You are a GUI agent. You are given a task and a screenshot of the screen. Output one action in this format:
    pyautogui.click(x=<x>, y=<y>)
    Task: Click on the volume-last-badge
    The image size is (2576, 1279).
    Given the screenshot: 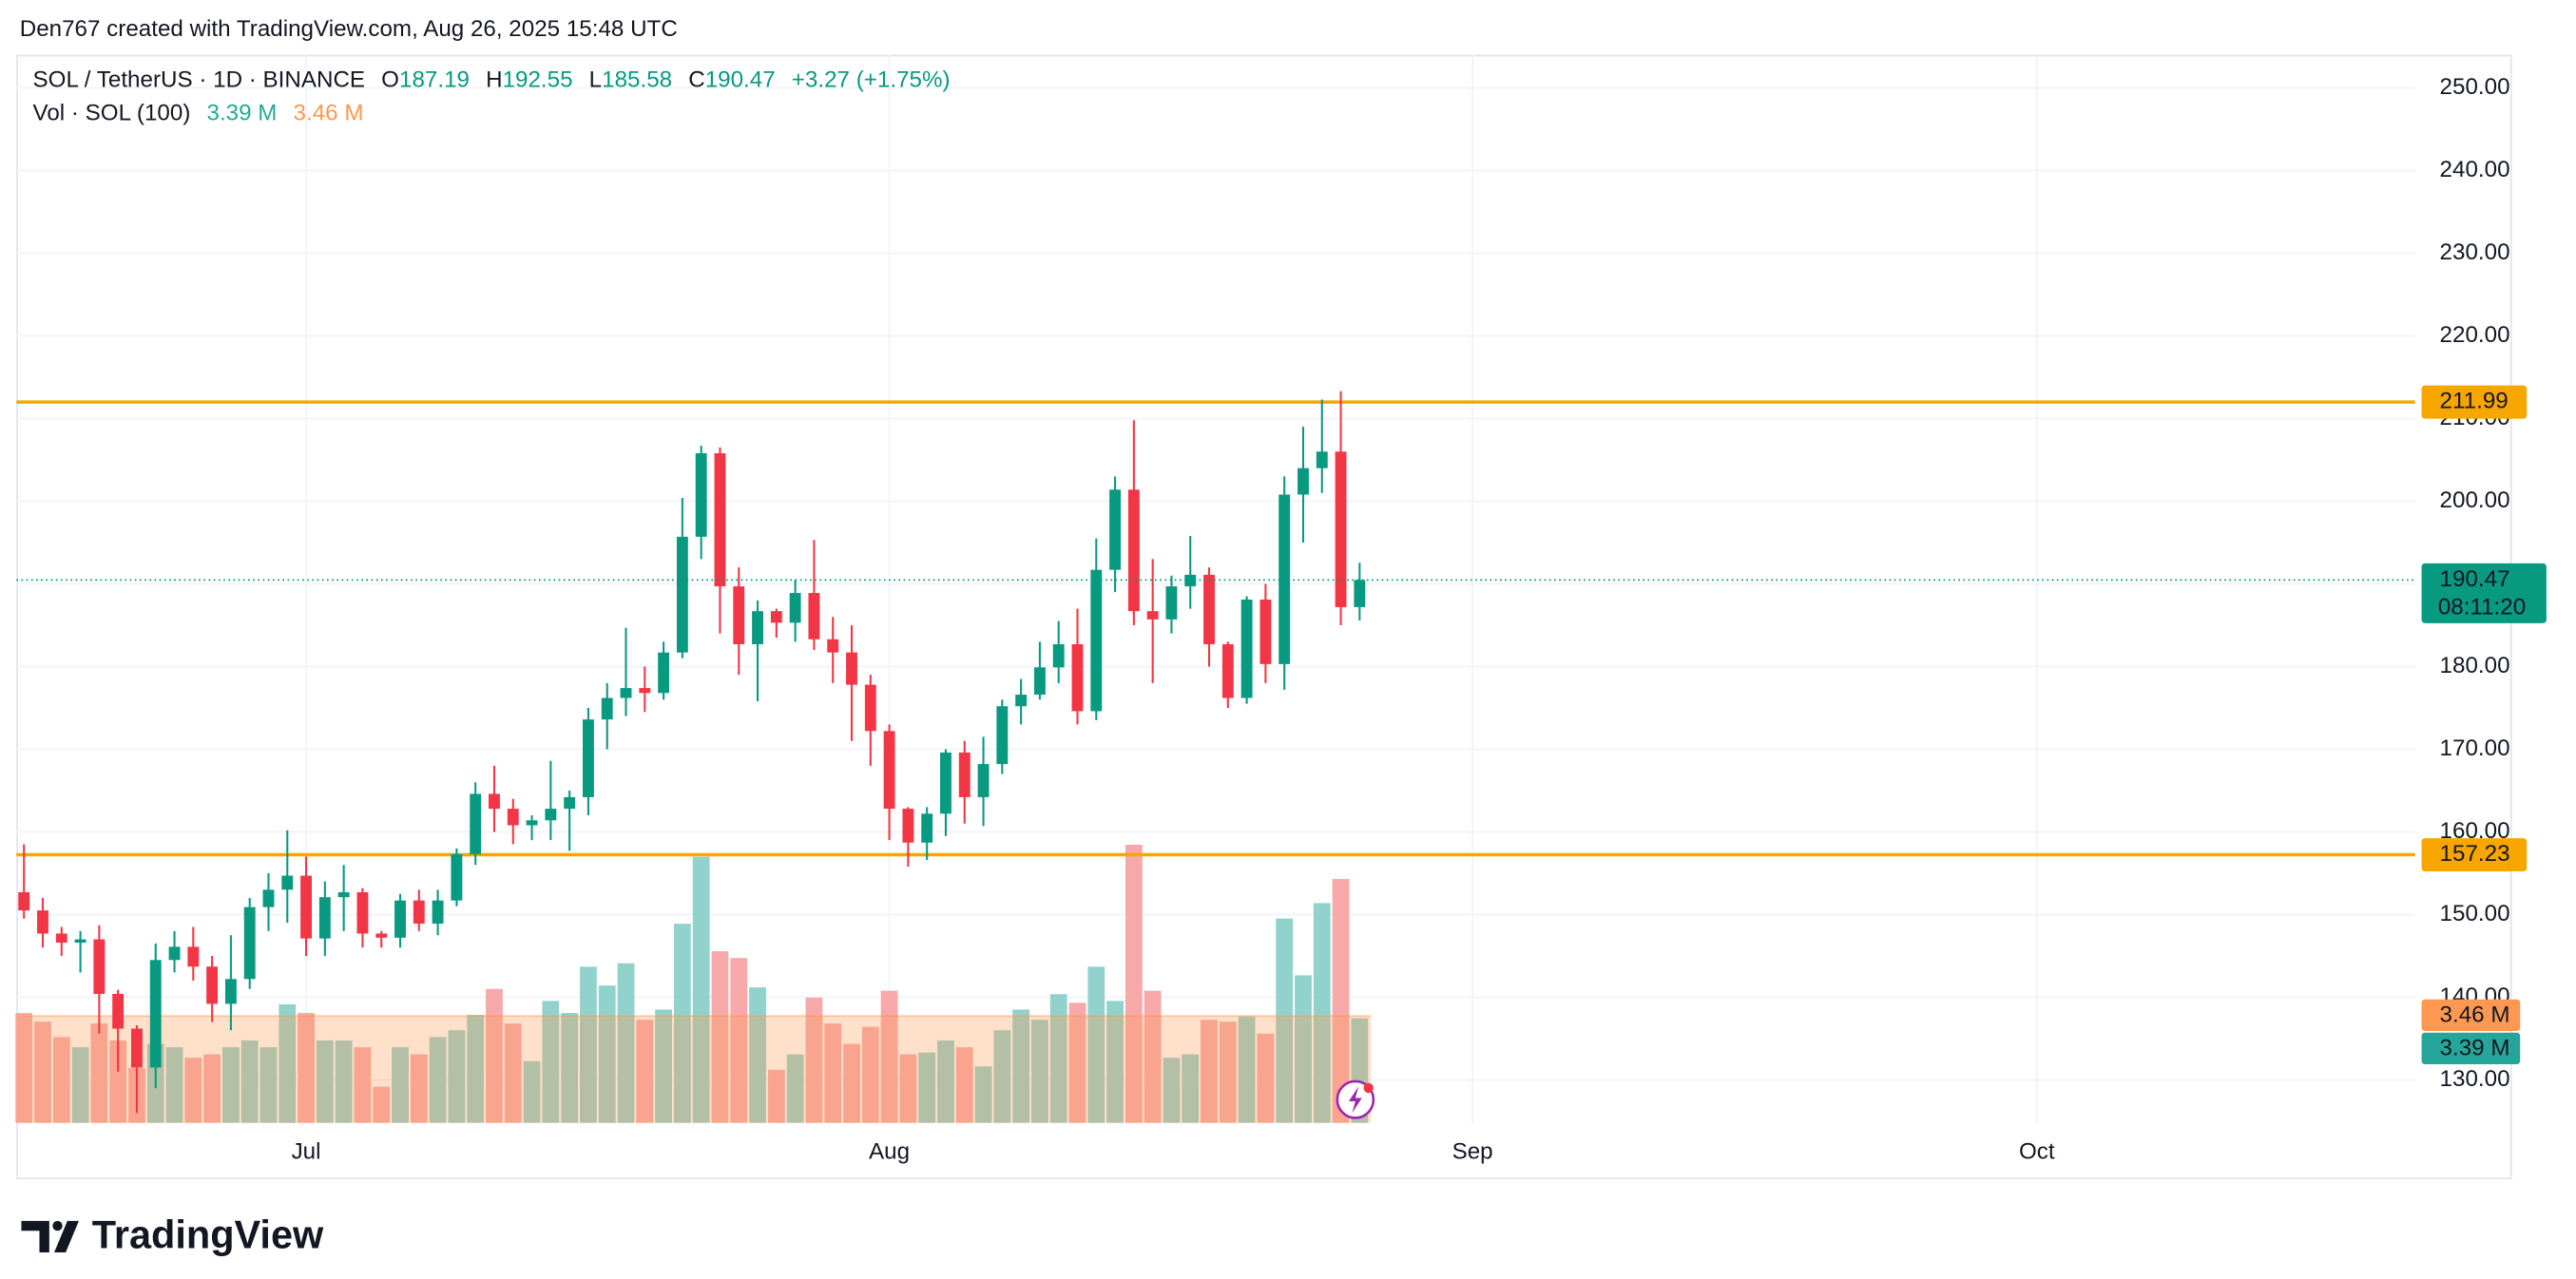 What is the action you would take?
    pyautogui.click(x=2471, y=1048)
    